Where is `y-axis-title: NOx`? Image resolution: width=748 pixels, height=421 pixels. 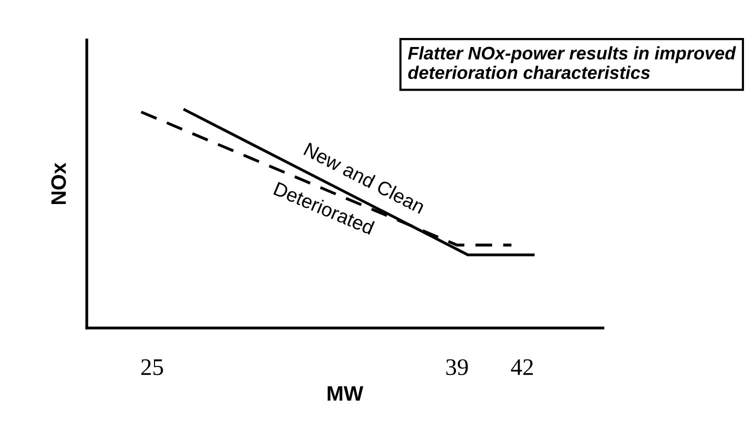 y-axis-title: NOx is located at coordinates (58, 183).